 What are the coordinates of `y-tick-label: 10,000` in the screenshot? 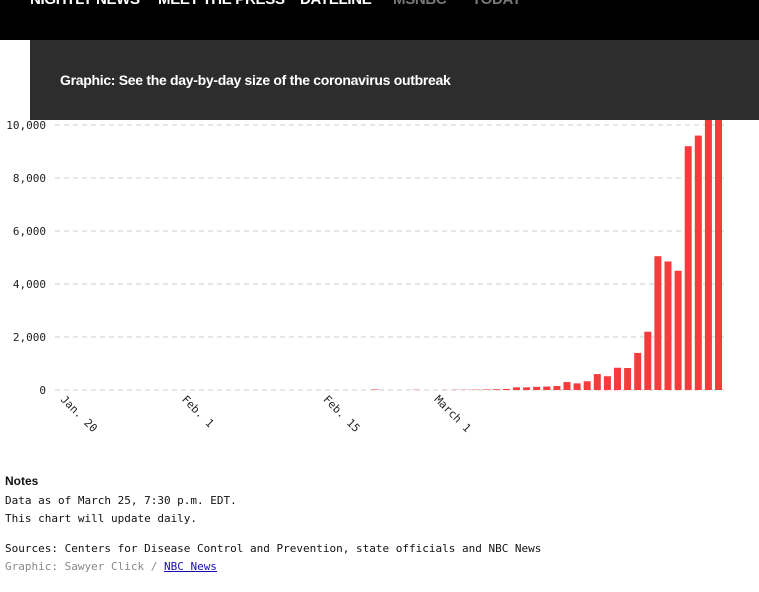 It's located at (26, 125).